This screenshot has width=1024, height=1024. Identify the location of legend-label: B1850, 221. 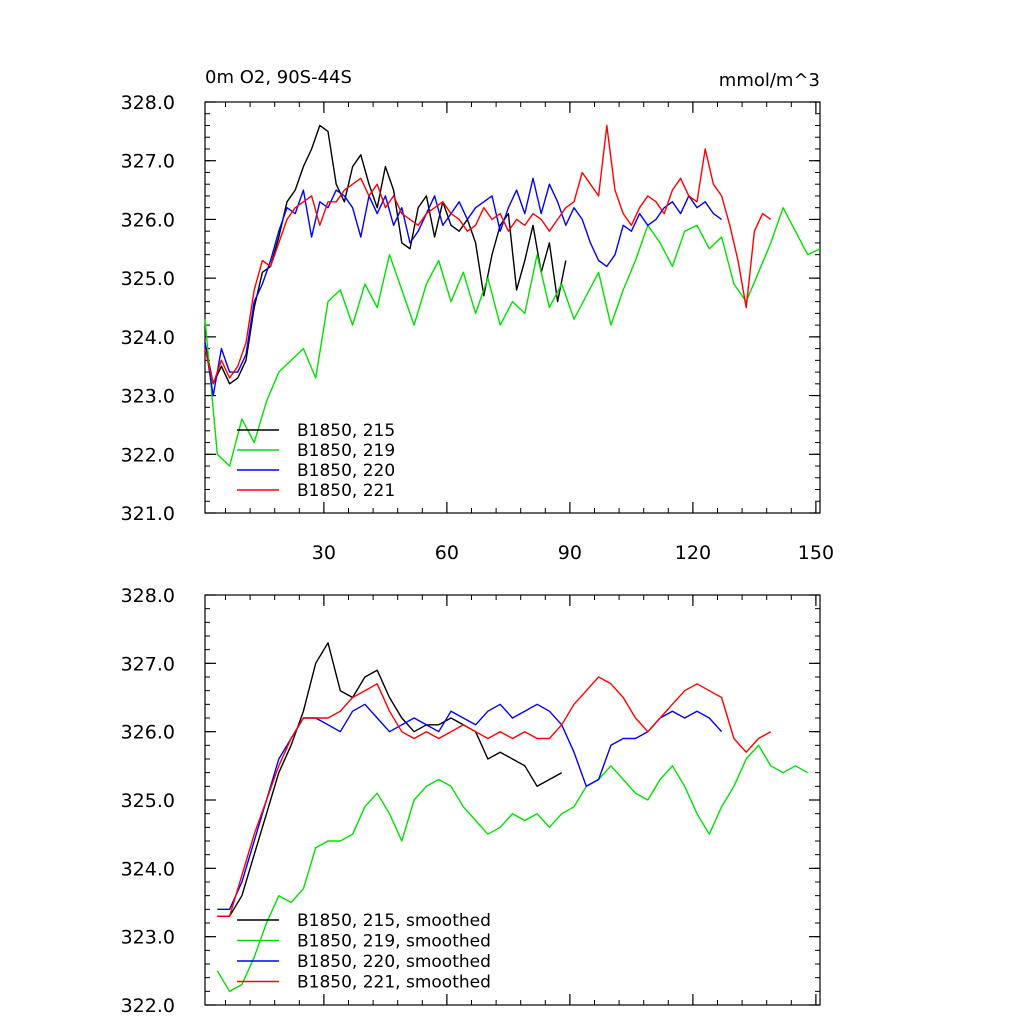
(346, 491).